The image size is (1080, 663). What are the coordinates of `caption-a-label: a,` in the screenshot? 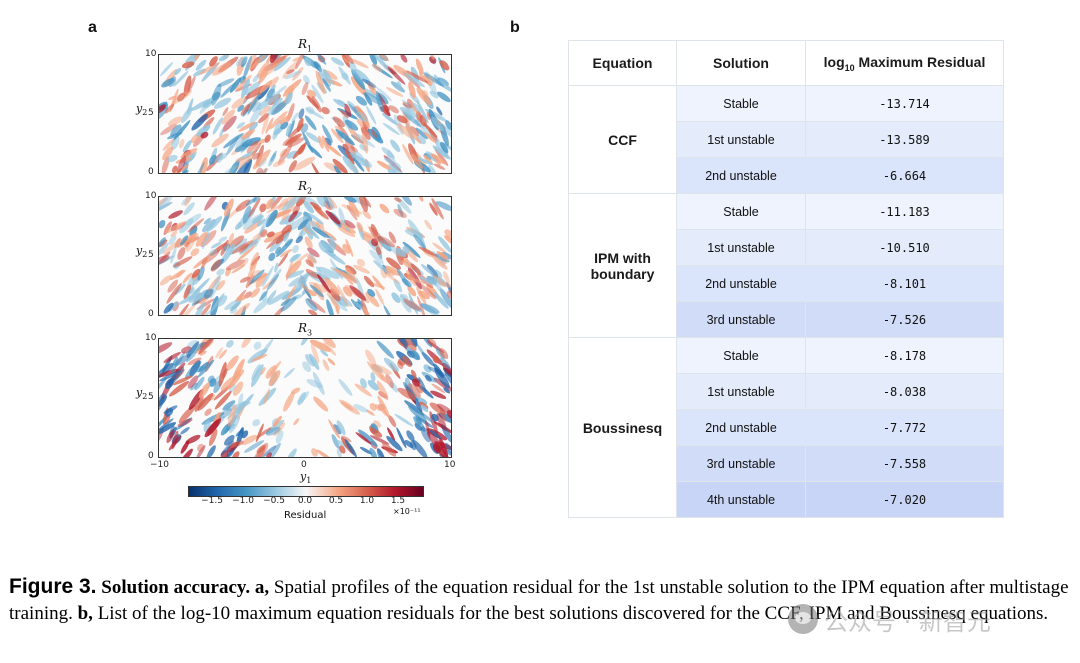 It's located at (262, 587).